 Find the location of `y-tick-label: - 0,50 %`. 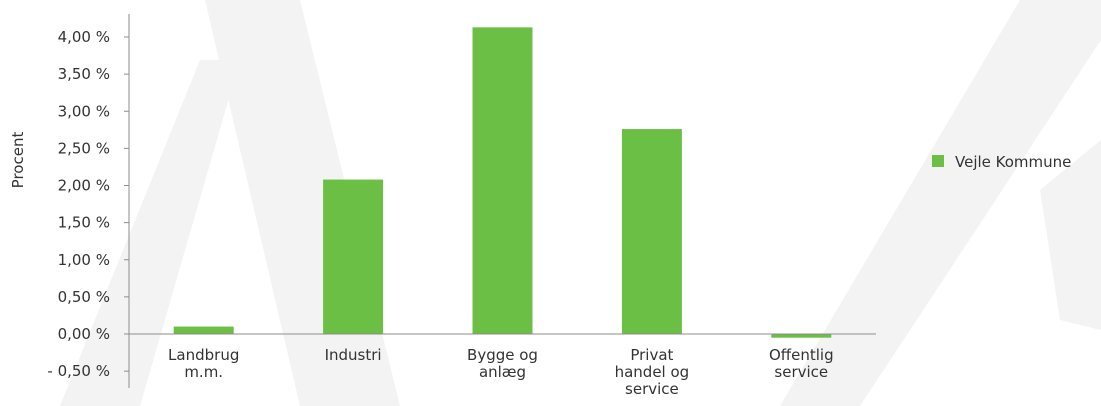

y-tick-label: - 0,50 % is located at coordinates (78, 371).